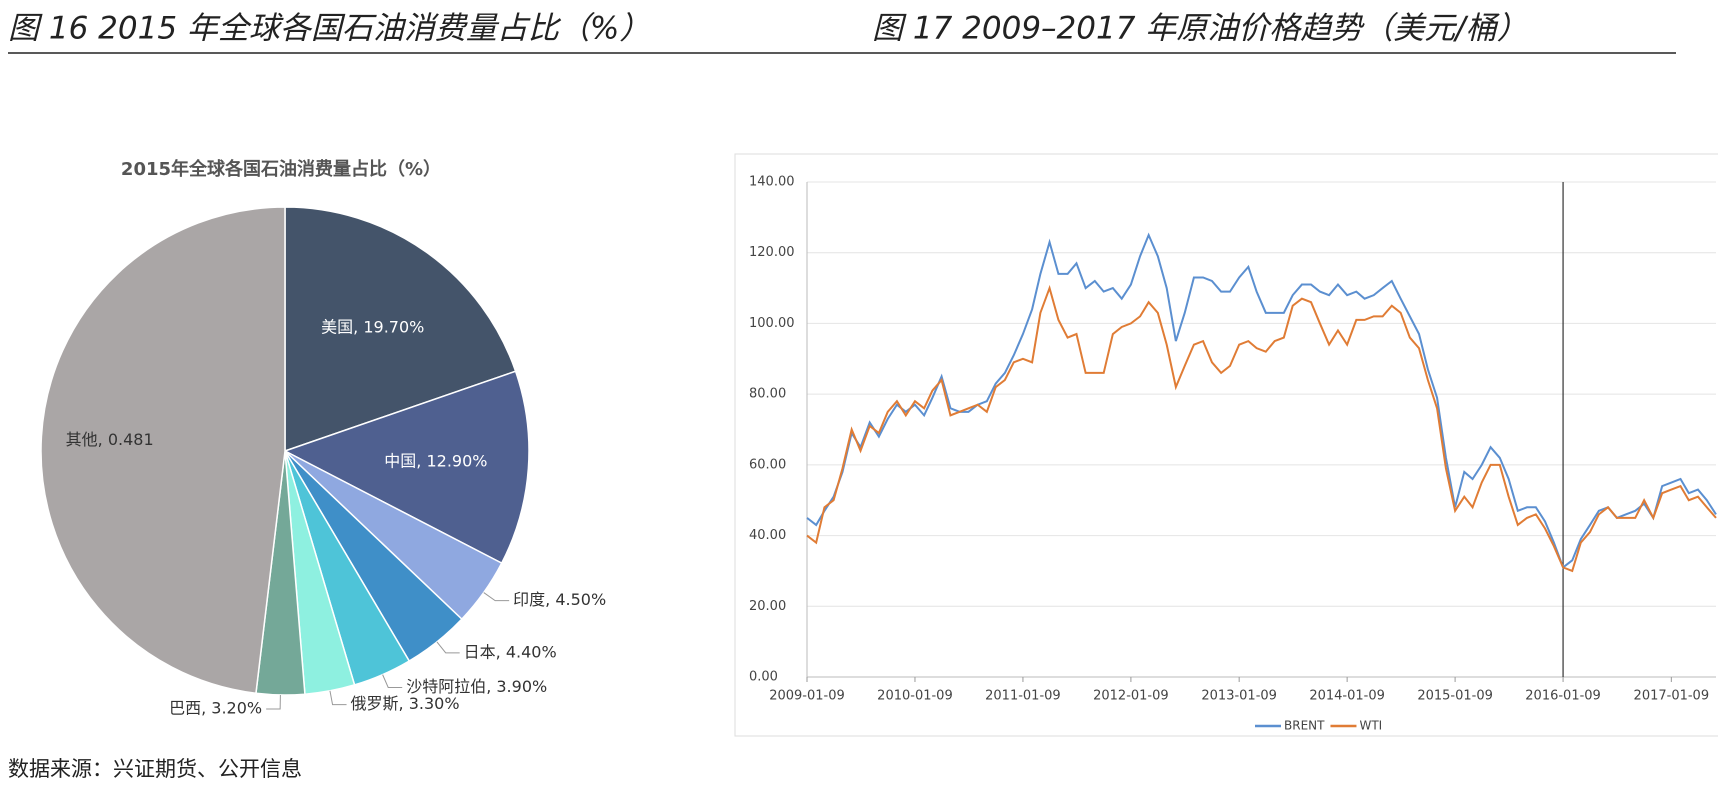 The image size is (1718, 790). What do you see at coordinates (915, 696) in the screenshot?
I see `x-tick-label: 2010-01-09` at bounding box center [915, 696].